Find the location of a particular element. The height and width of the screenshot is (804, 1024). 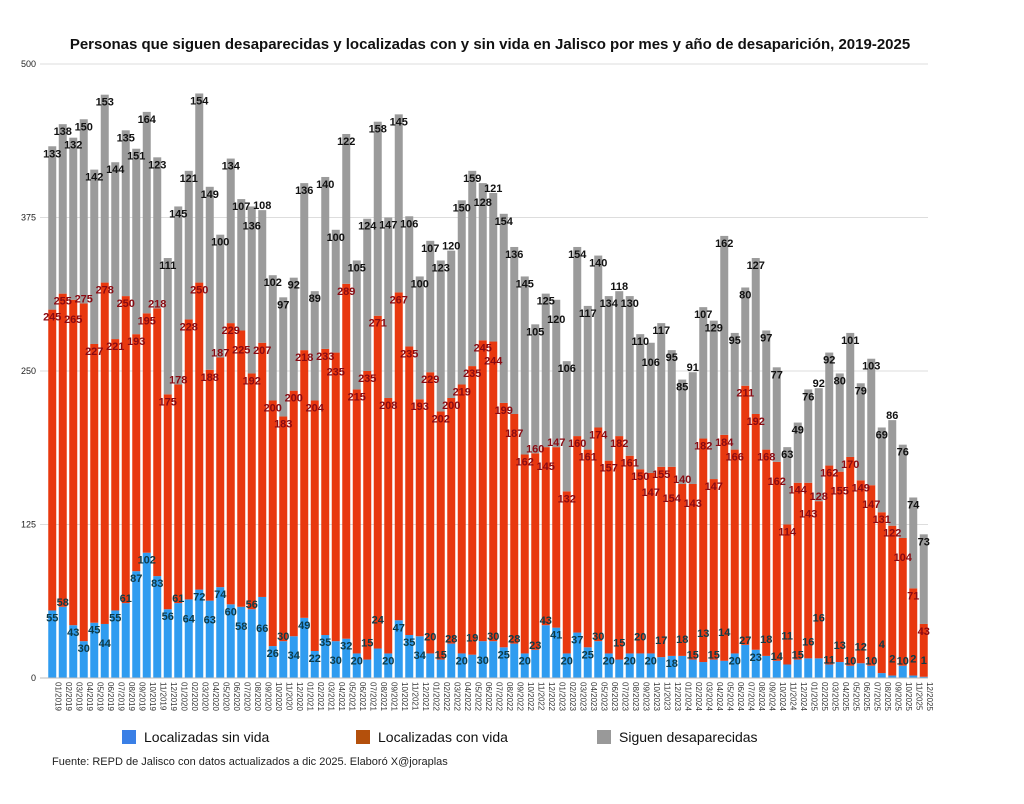

data-label: 154 is located at coordinates (504, 222).